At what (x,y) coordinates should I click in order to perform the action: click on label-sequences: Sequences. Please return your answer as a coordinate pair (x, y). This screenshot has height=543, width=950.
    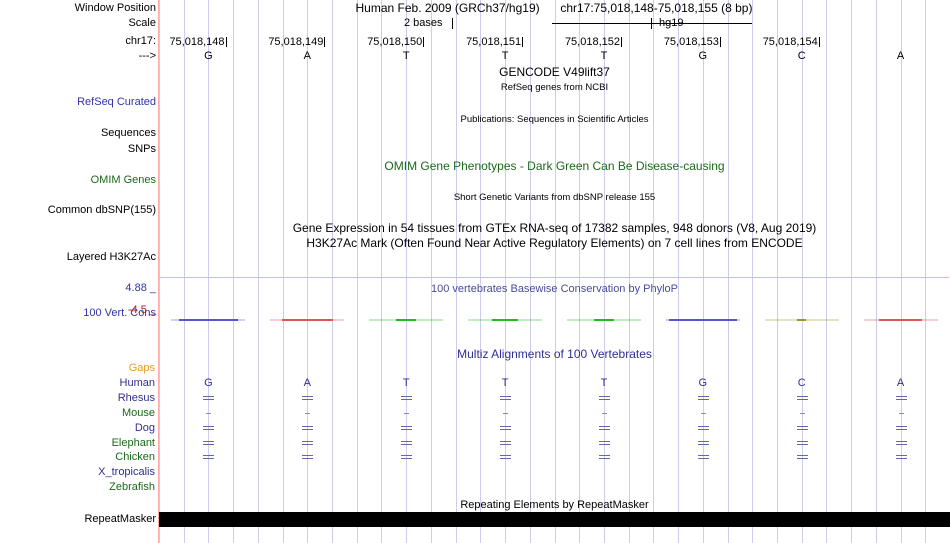
    Looking at the image, I should click on (128, 133).